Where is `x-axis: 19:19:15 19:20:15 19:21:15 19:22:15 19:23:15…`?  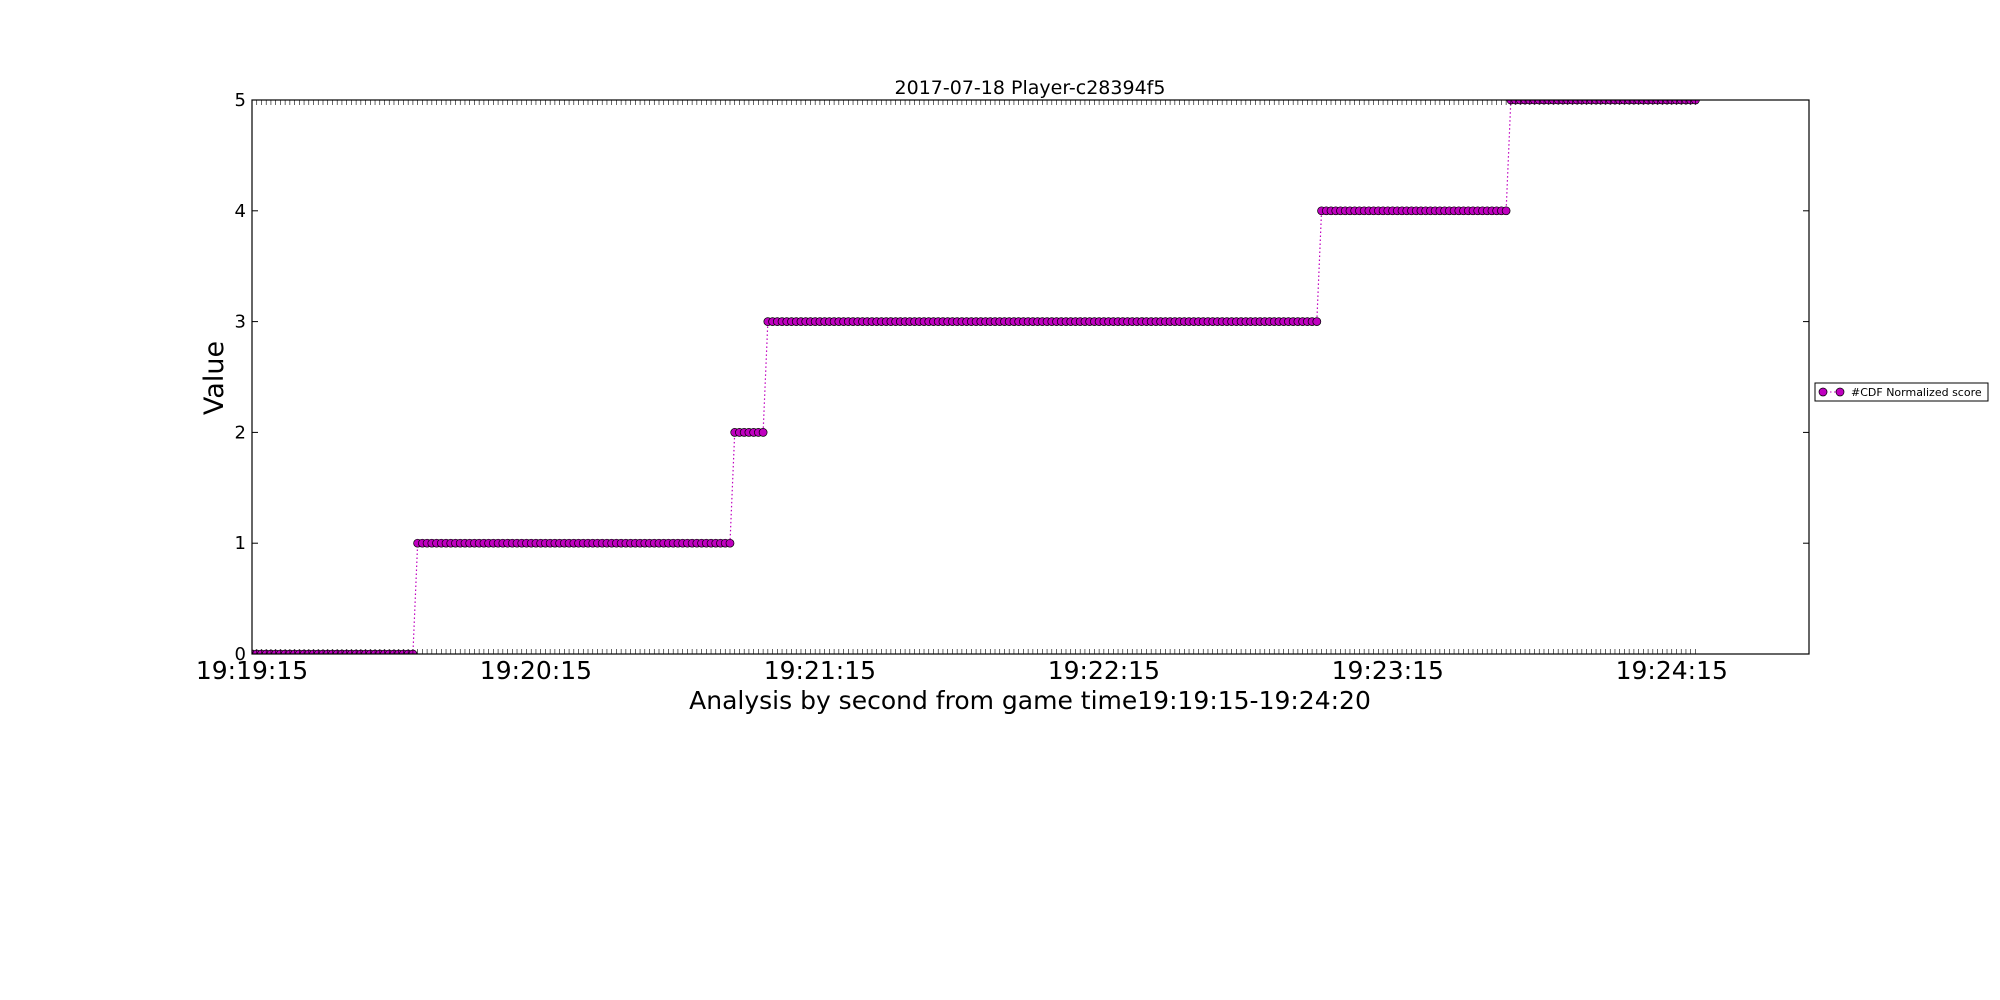 x-axis: 19:19:15 19:20:15 19:21:15 19:22:15 19:23:15… is located at coordinates (962, 670).